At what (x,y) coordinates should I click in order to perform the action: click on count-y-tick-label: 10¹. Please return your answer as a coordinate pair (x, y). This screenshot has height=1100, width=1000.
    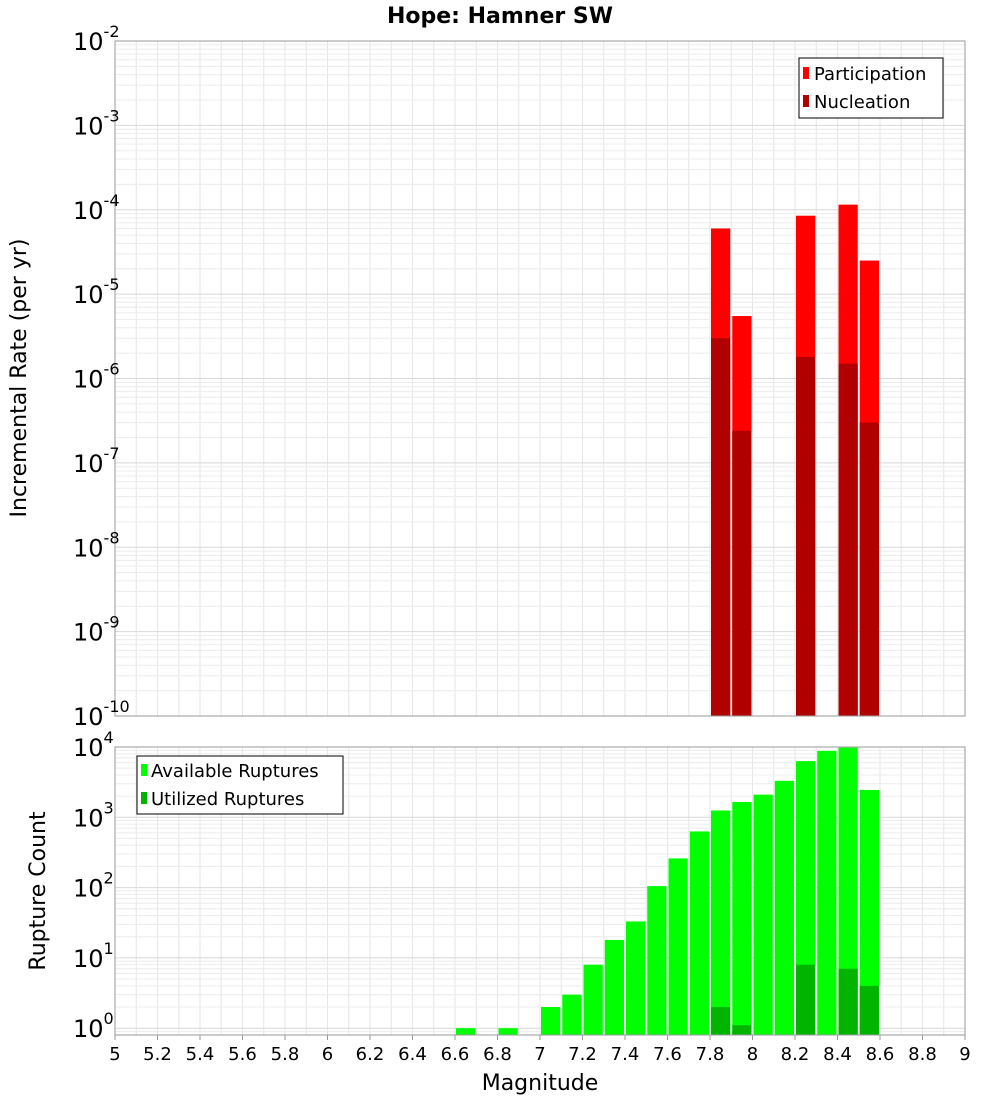
    Looking at the image, I should click on (93, 956).